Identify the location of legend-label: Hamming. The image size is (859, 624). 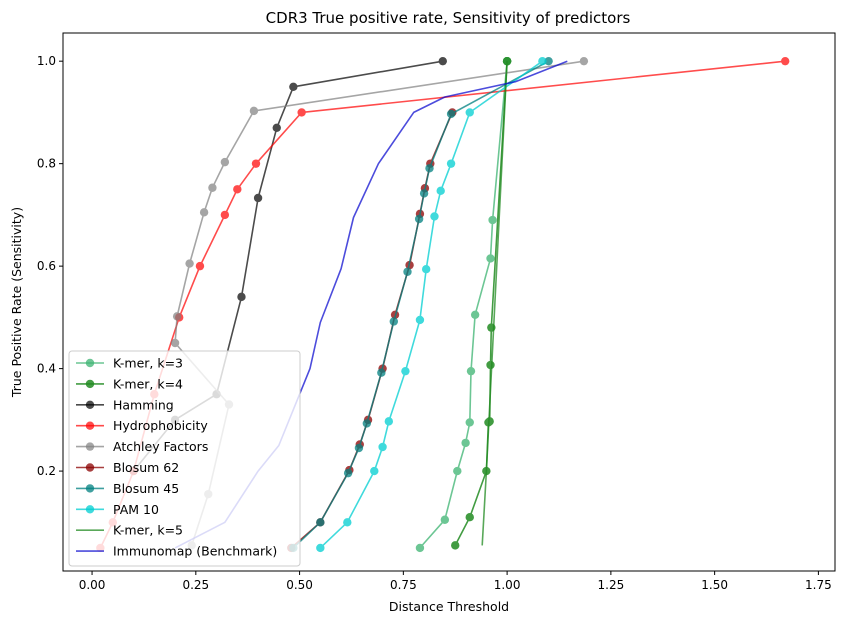
(143, 404).